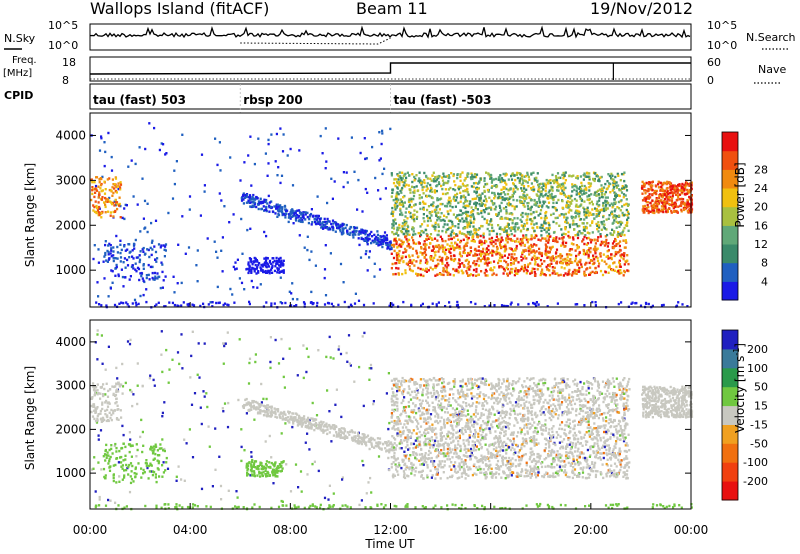  What do you see at coordinates (390, 71) in the screenshot?
I see `frequency-trace` at bounding box center [390, 71].